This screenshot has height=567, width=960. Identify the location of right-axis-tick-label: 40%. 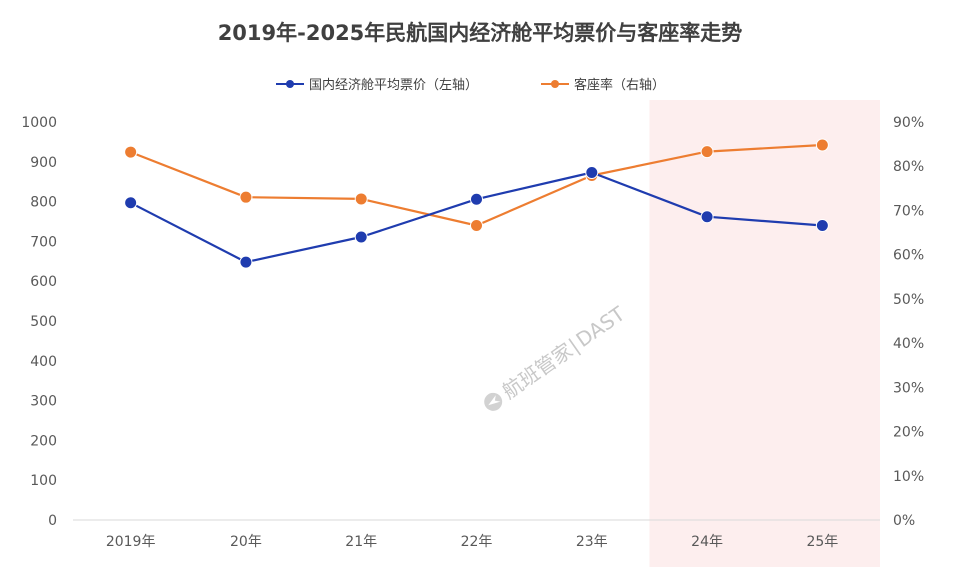
(908, 344).